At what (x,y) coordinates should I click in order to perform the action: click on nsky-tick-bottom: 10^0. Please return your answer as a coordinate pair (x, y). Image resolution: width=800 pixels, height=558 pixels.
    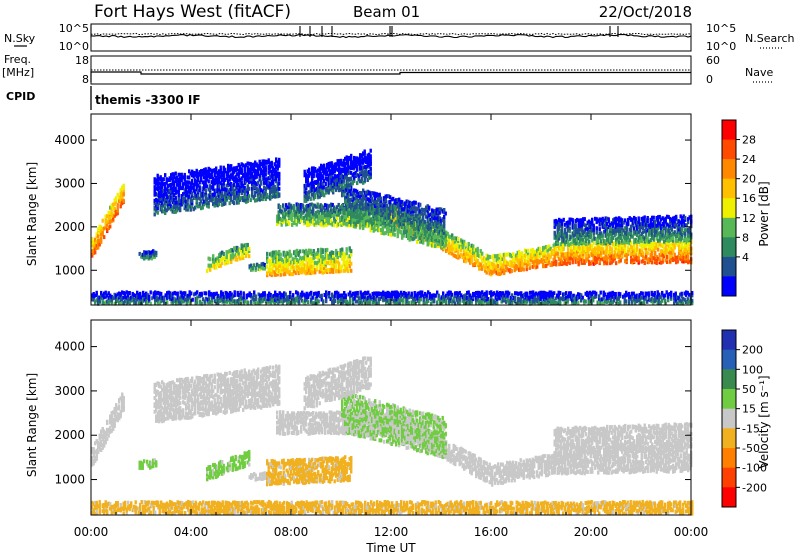
    Looking at the image, I should click on (74, 46).